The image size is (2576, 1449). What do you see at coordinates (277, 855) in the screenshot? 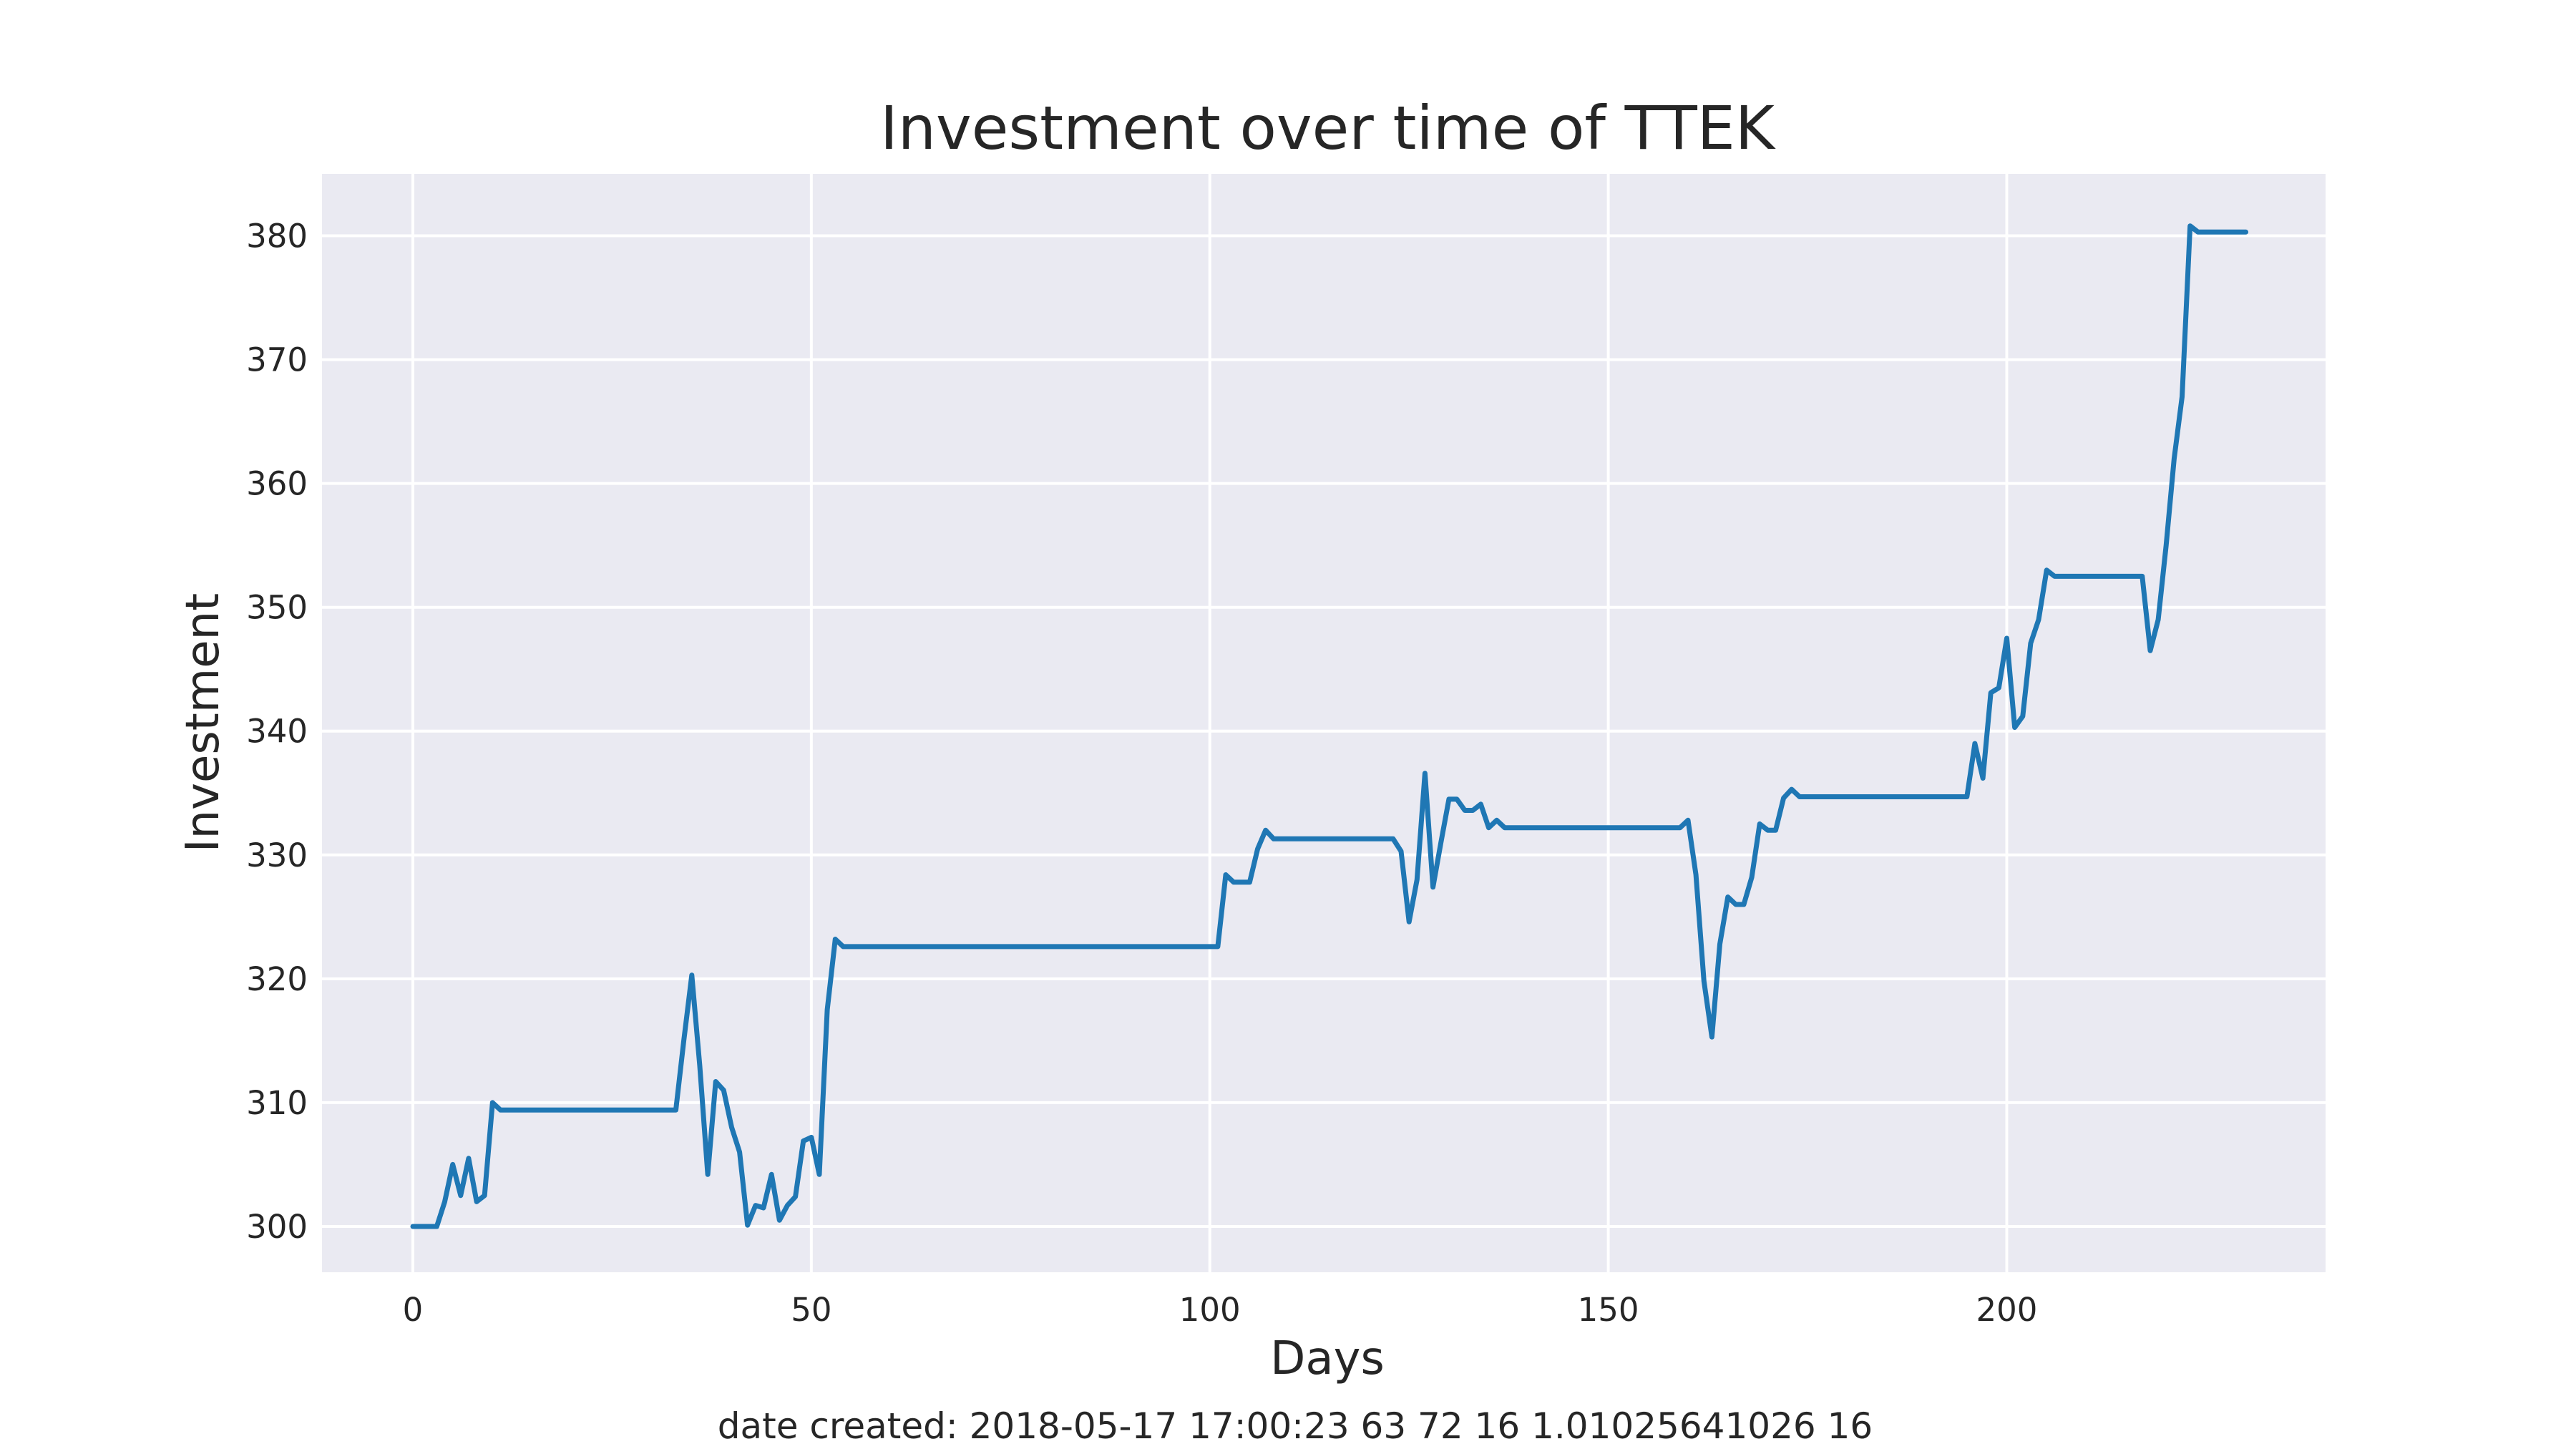
I see `y-tick-label: 330` at bounding box center [277, 855].